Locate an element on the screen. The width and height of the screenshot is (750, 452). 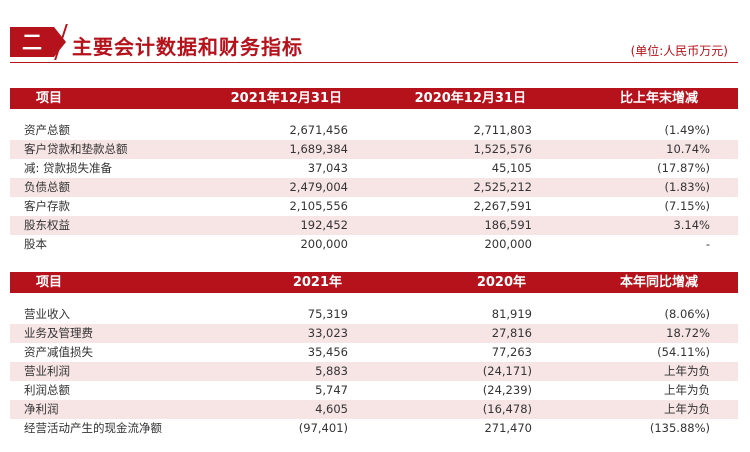
table-row: 负债总额 2,479,004 2,525,212 (1.83%) is located at coordinates (374, 187).